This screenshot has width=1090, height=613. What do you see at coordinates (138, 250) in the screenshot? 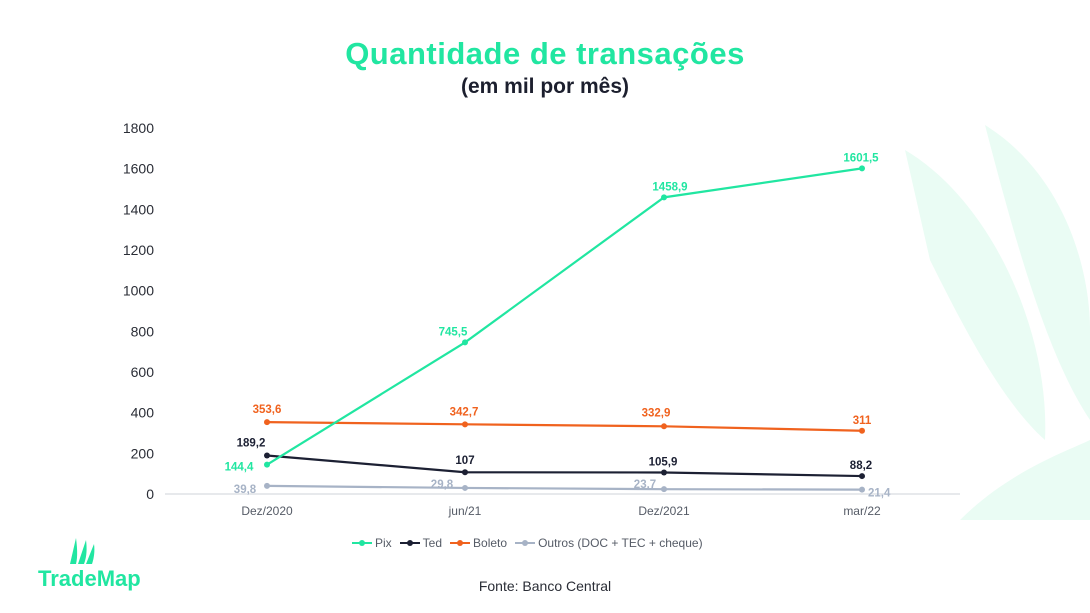
I see `y-tick-label: 1200` at bounding box center [138, 250].